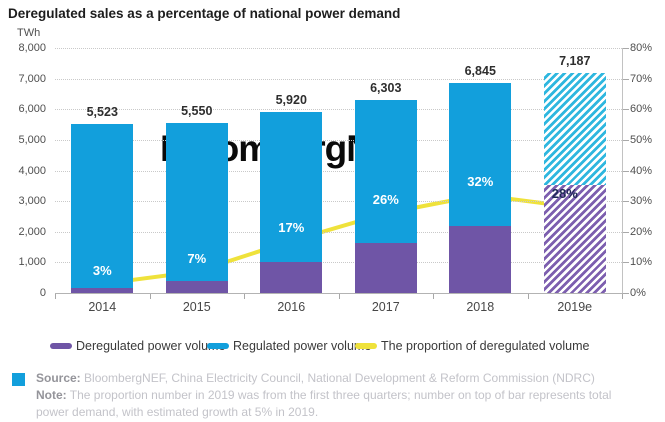  Describe the element at coordinates (641, 48) in the screenshot. I see `right-axis-tick-label: 80%` at that location.